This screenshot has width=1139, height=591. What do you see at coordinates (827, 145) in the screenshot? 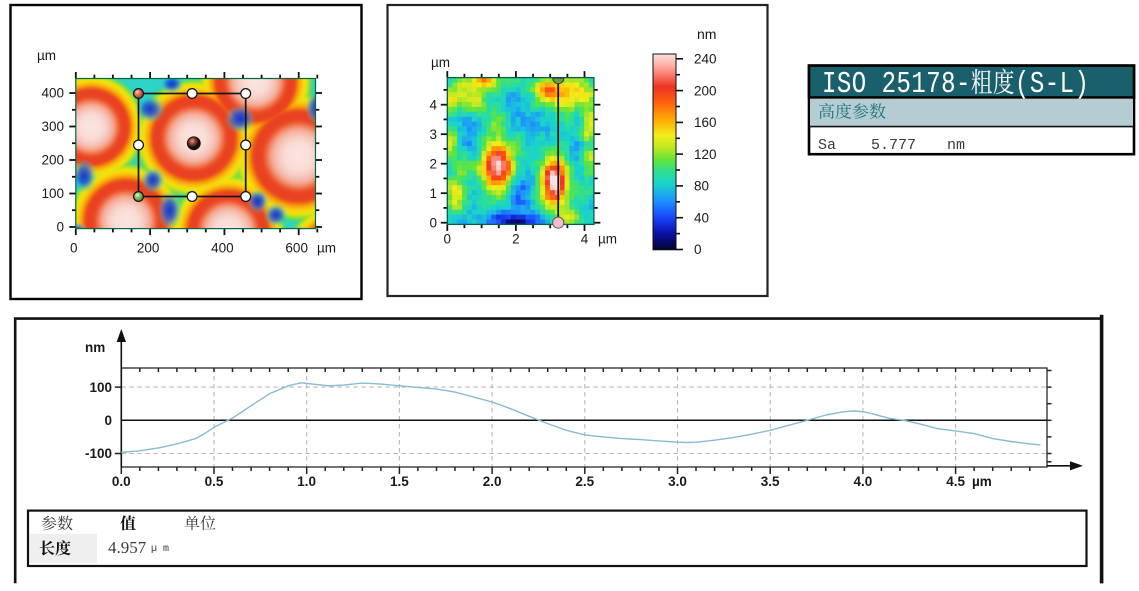
I see `svg-text: Sa` at bounding box center [827, 145].